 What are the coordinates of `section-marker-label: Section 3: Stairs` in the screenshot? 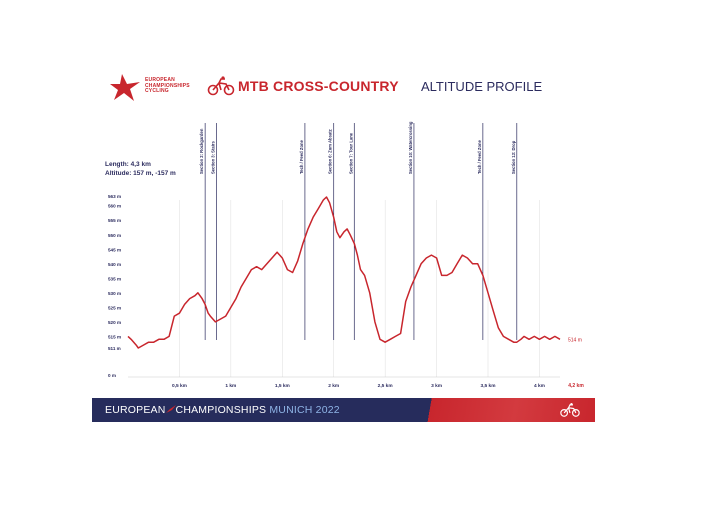 It's located at (212, 157).